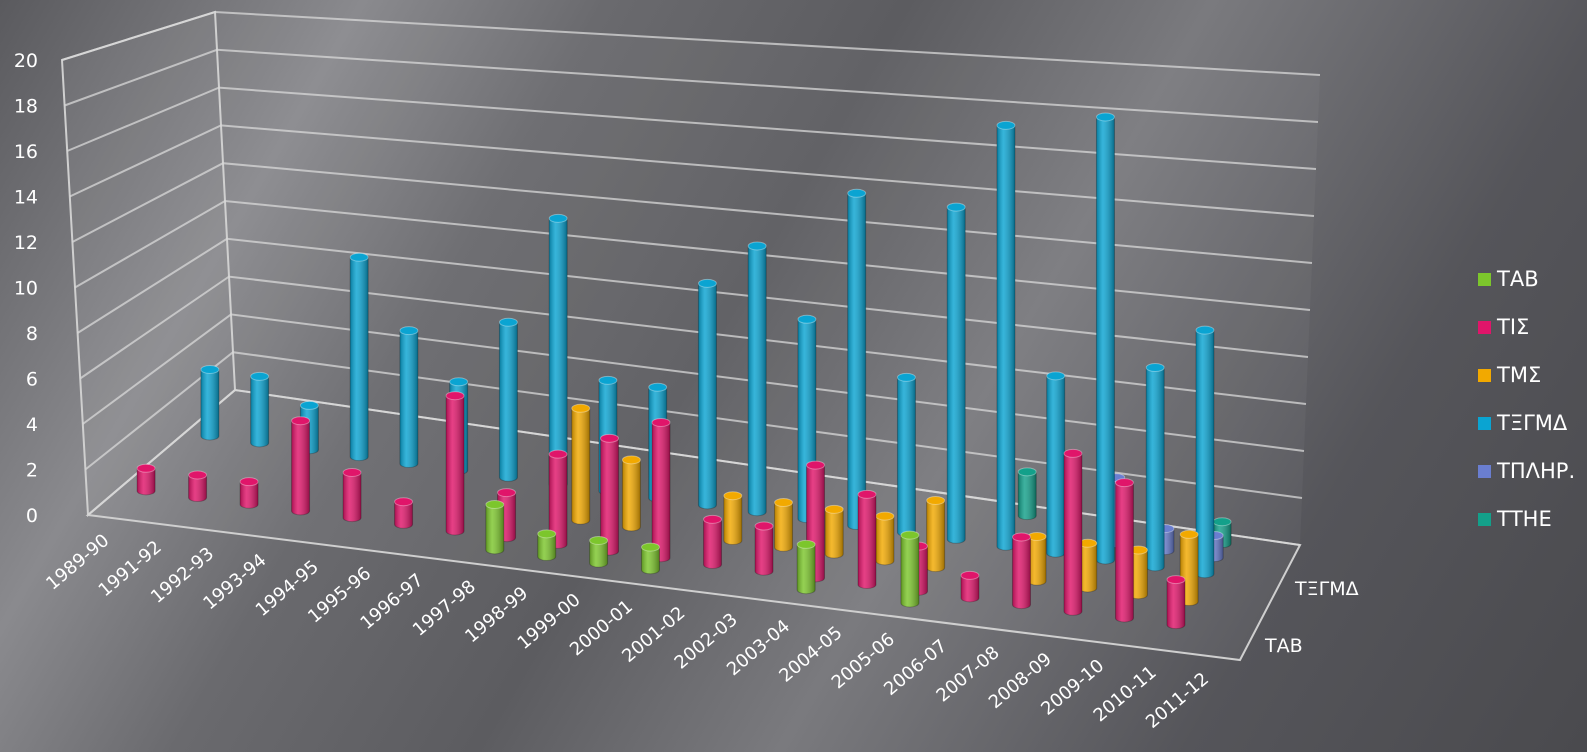  I want to click on y-tick-label: 6, so click(32, 380).